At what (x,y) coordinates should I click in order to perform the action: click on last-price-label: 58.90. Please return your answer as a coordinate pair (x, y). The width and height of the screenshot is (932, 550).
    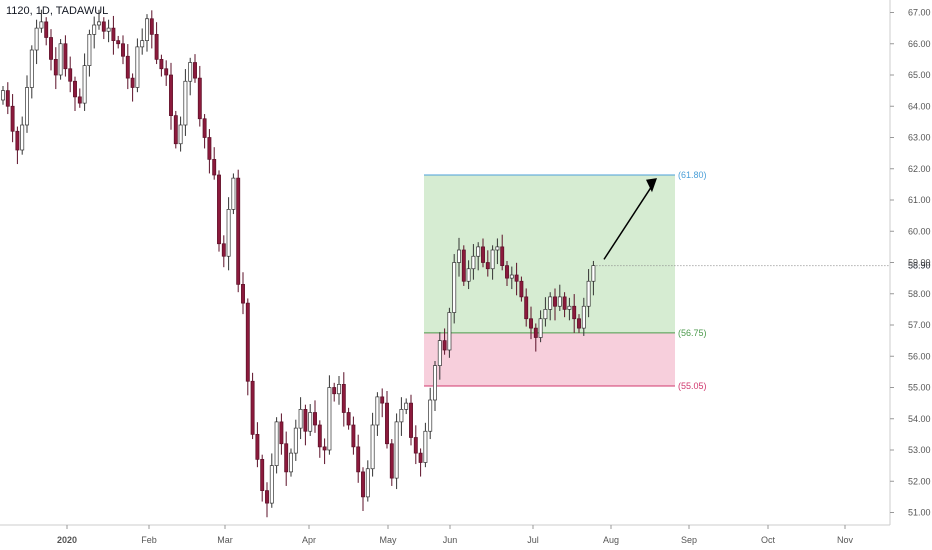
    Looking at the image, I should click on (919, 266).